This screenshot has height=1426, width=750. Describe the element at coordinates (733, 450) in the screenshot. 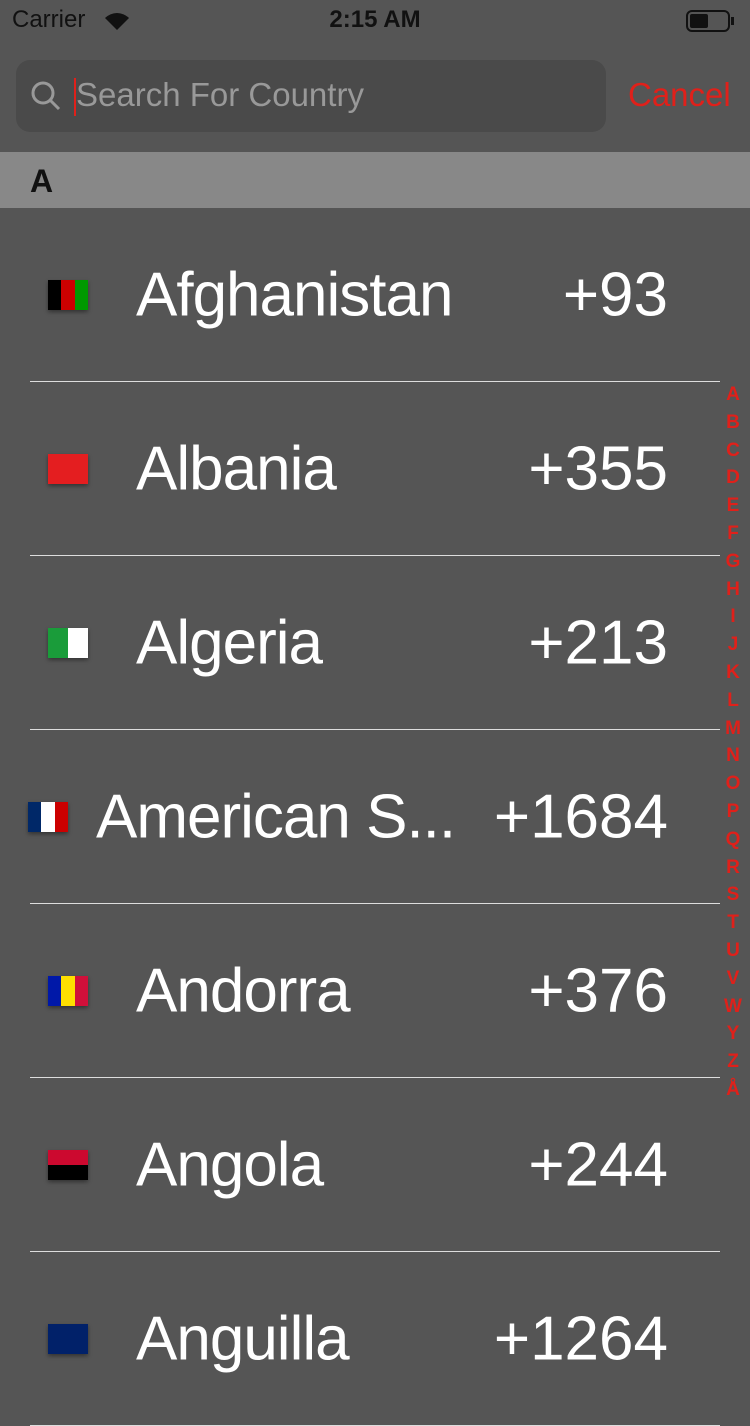

I see `index-letter: C` at that location.